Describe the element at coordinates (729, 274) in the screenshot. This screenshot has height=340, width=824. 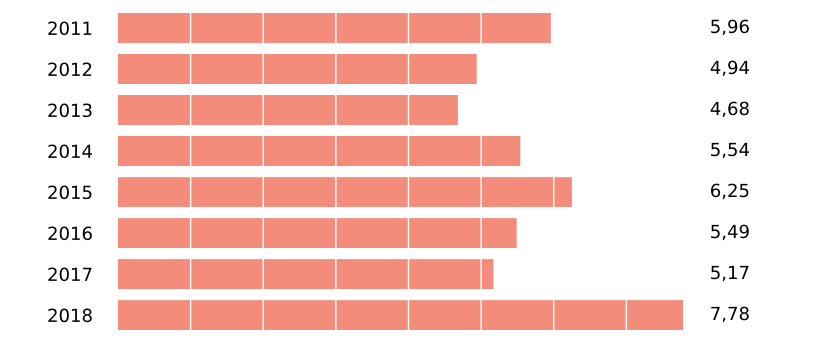
I see `data-label: 5,17` at that location.